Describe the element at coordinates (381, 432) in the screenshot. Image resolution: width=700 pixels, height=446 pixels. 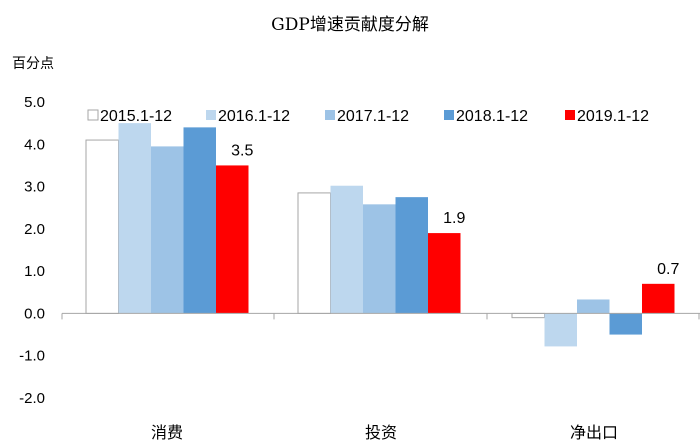
I see `category-label: 投资` at that location.